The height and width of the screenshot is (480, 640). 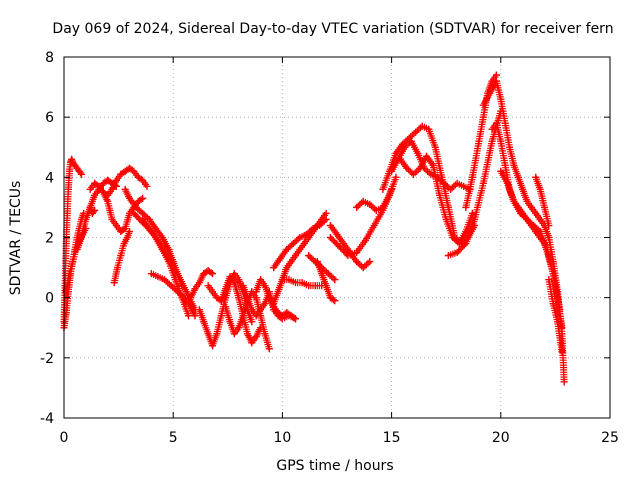 I want to click on x-tick-label: 5, so click(x=173, y=438).